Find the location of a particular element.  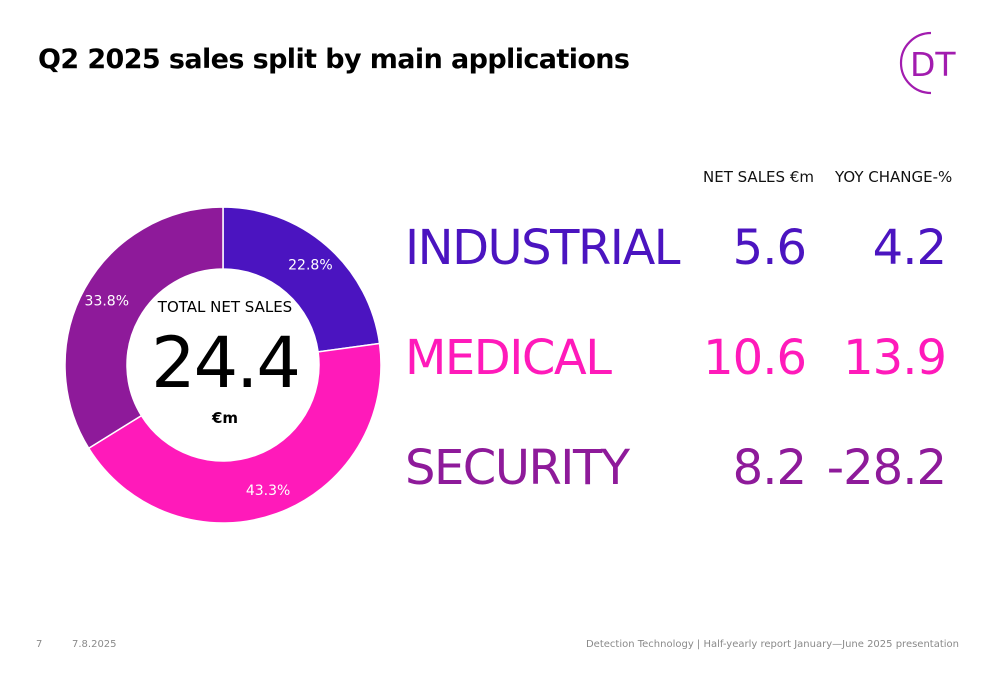

logo-text: DT is located at coordinates (933, 64).